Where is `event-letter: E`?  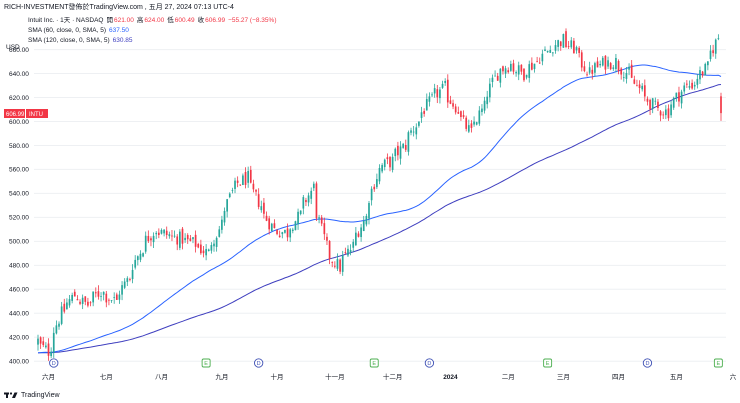 event-letter: E is located at coordinates (374, 364).